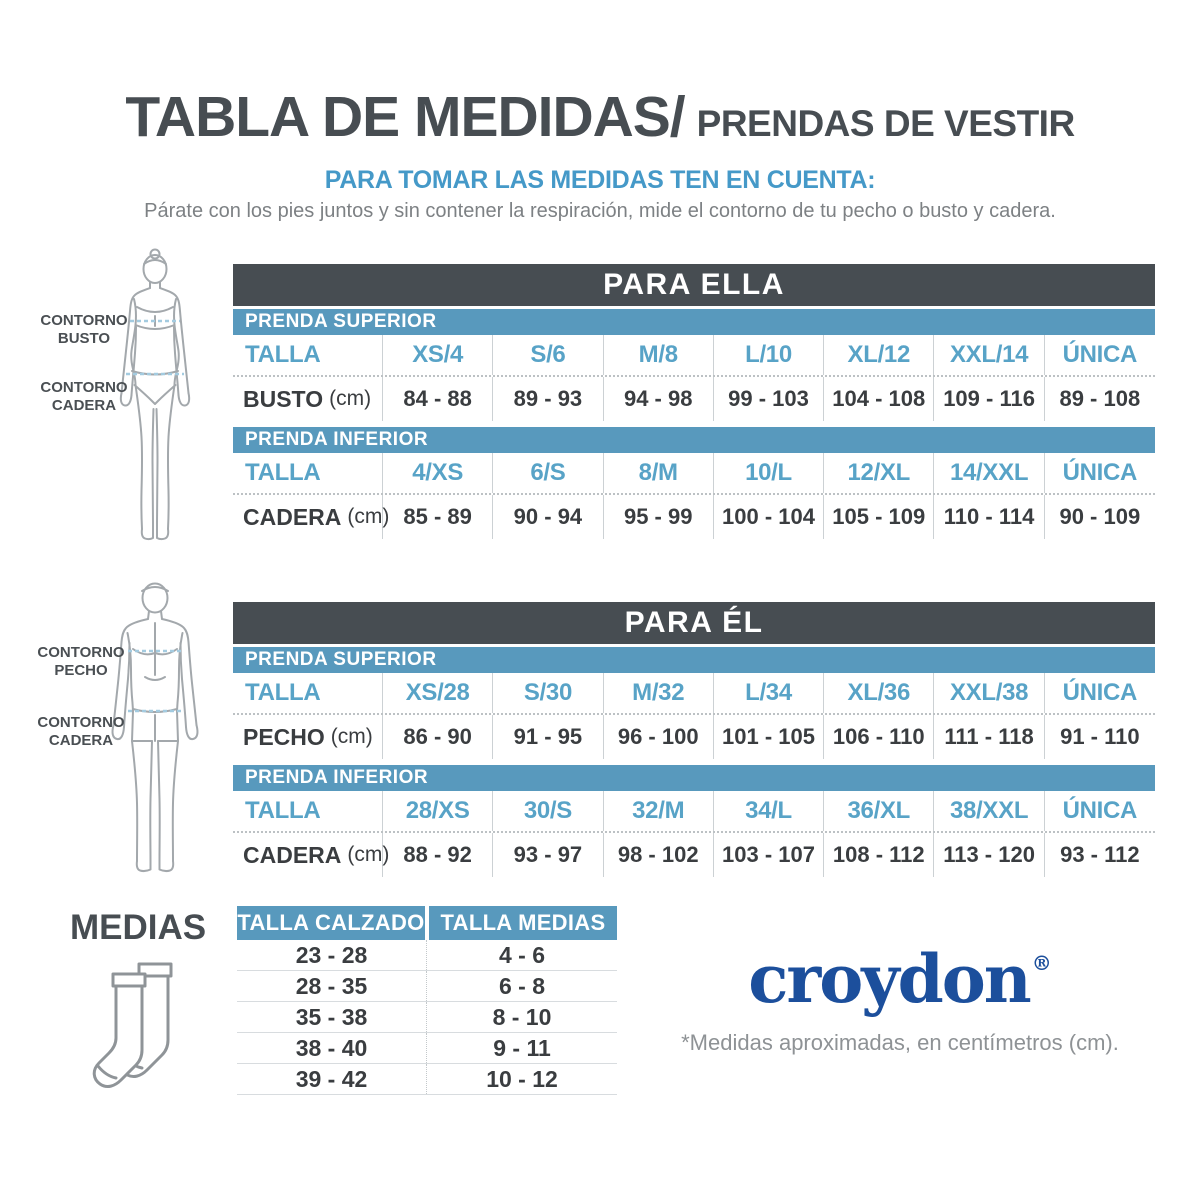 The width and height of the screenshot is (1200, 1200). I want to click on size-cell: S/6, so click(548, 355).